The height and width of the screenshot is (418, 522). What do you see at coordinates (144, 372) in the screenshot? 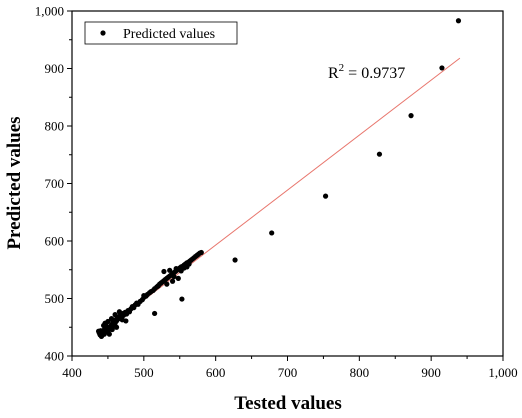
I see `x-tick-label: 500` at bounding box center [144, 372].